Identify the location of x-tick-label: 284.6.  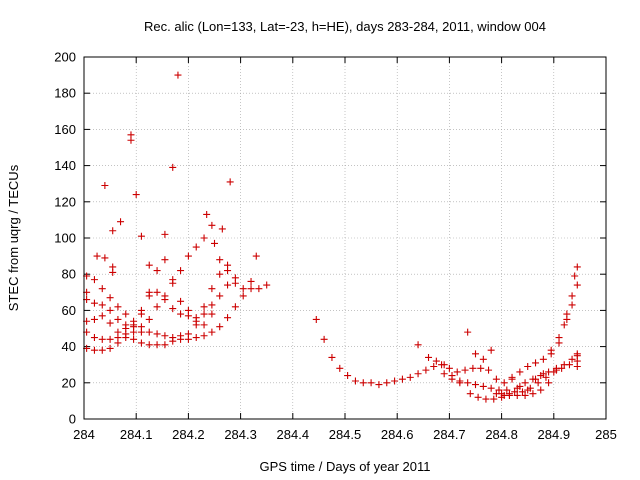
(397, 434).